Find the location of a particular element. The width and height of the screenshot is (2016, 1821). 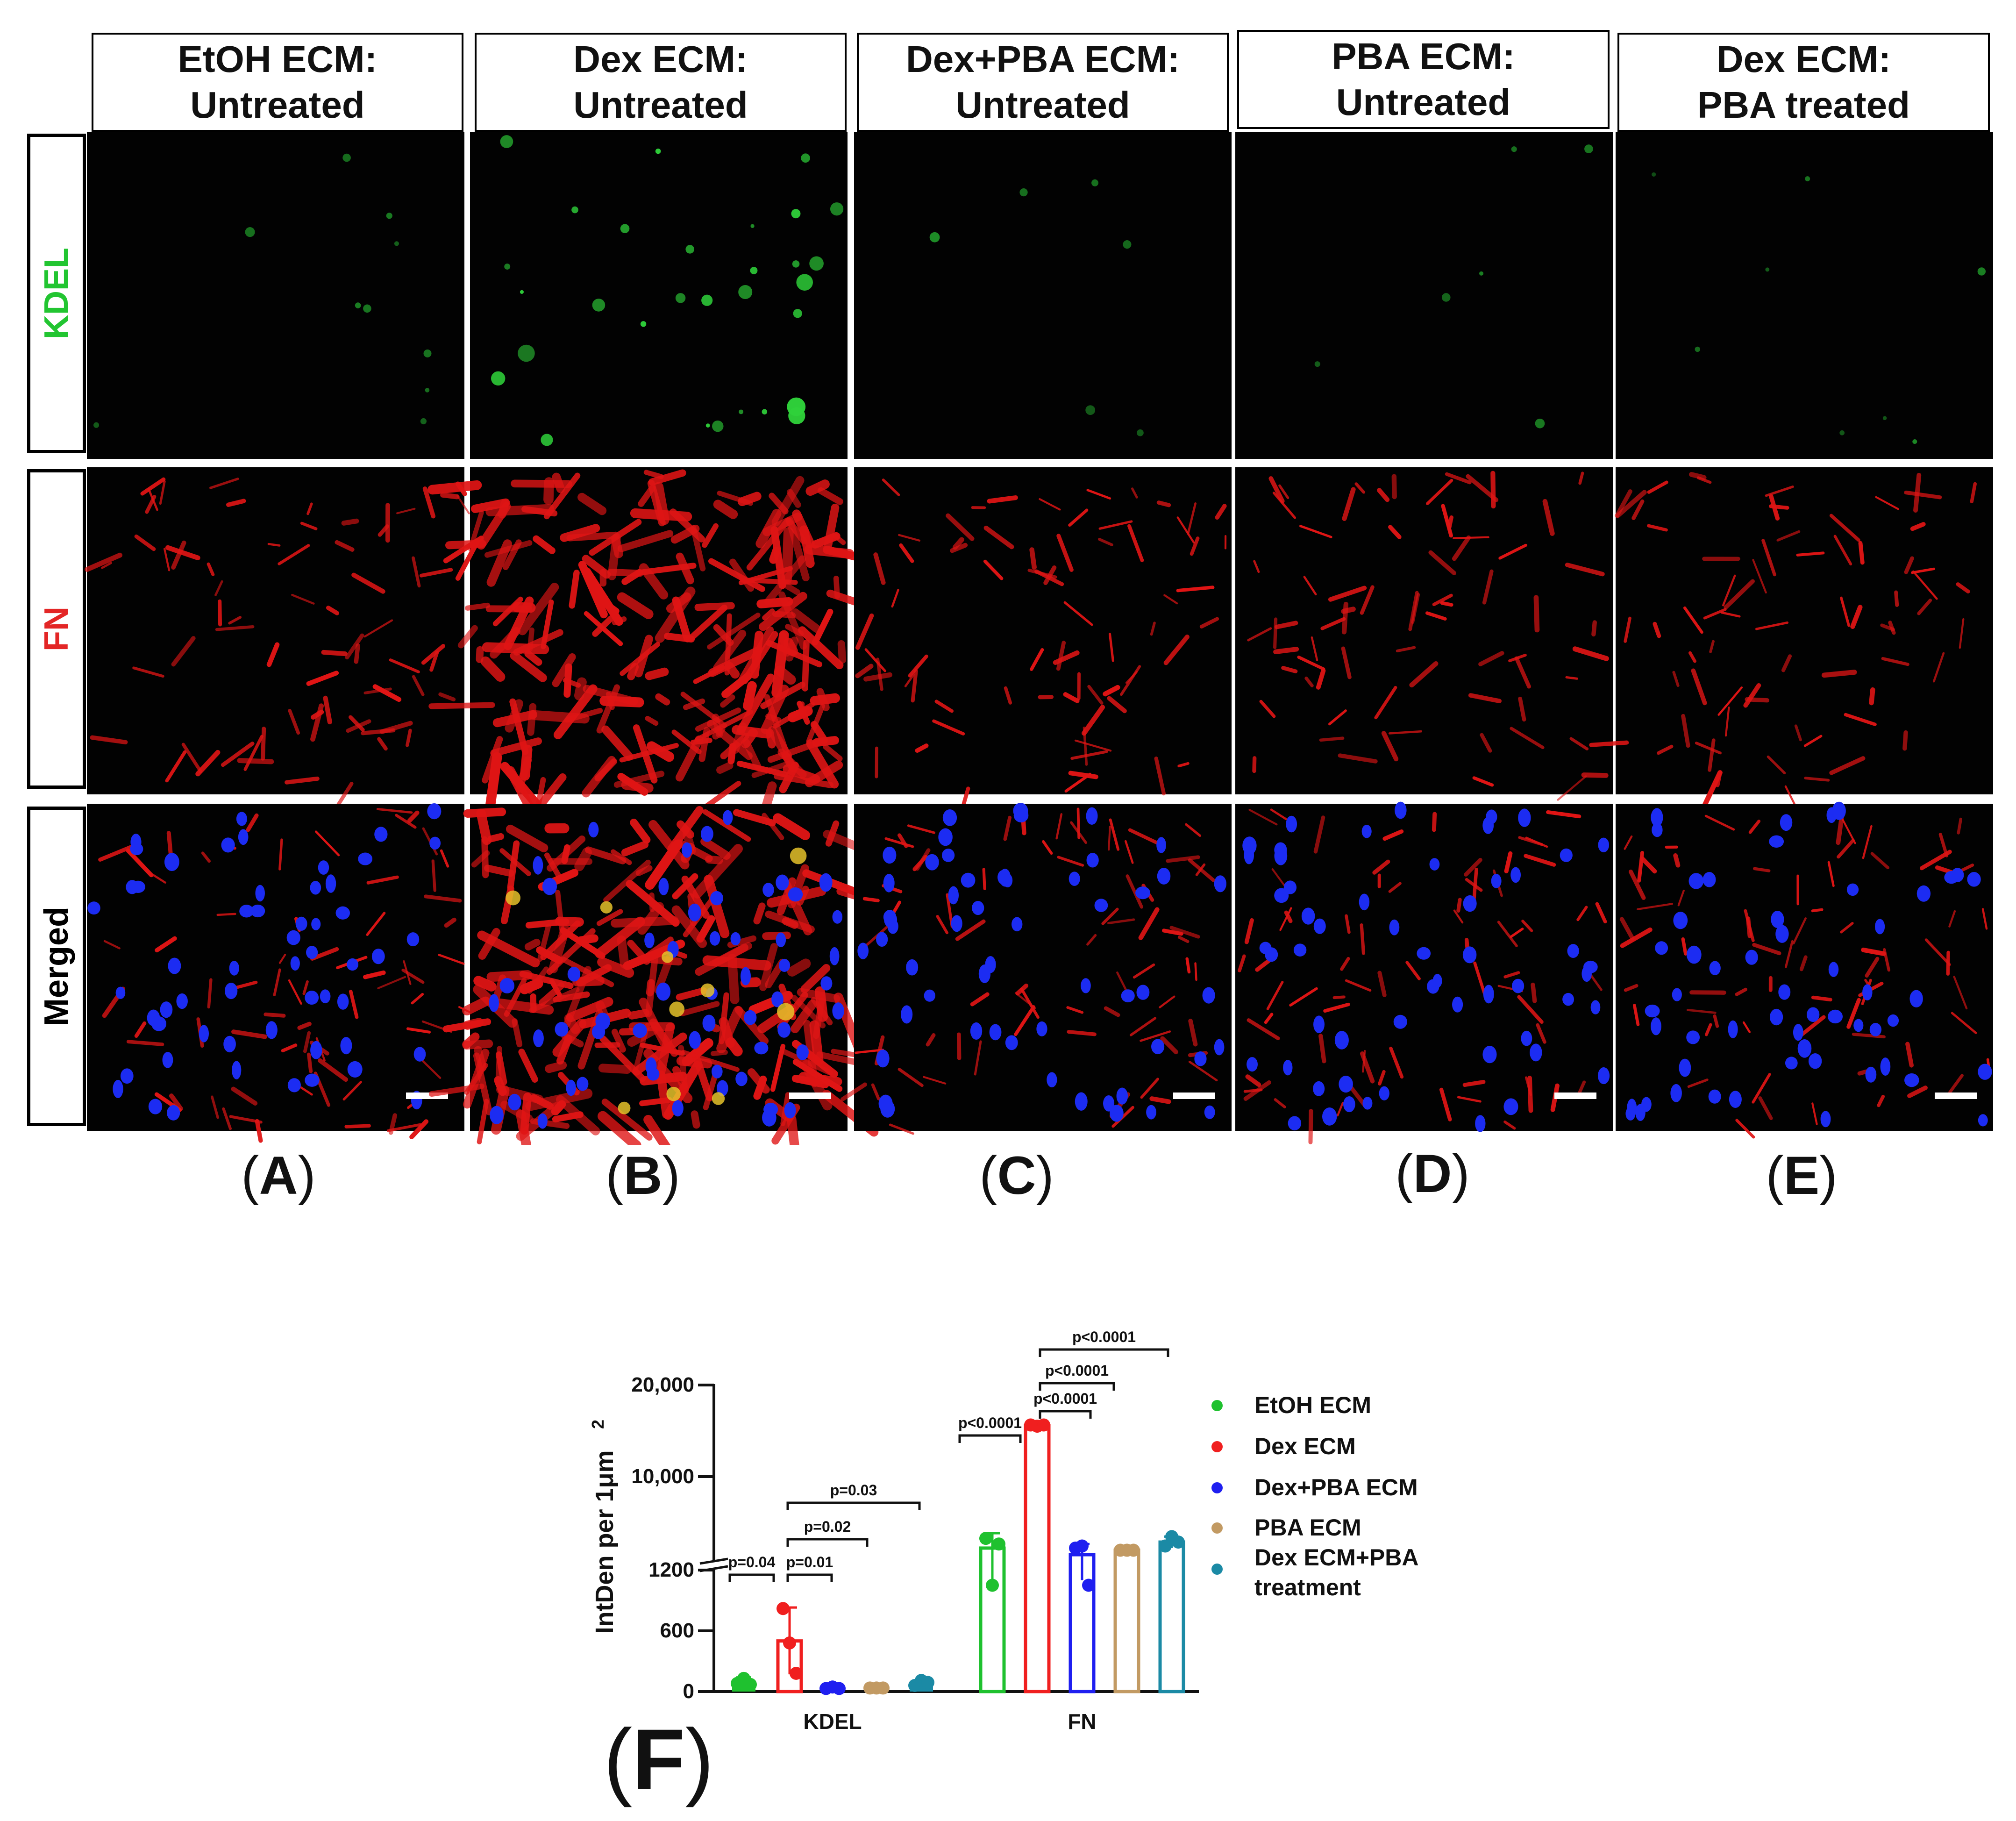

legend-marker is located at coordinates (1217, 1405).